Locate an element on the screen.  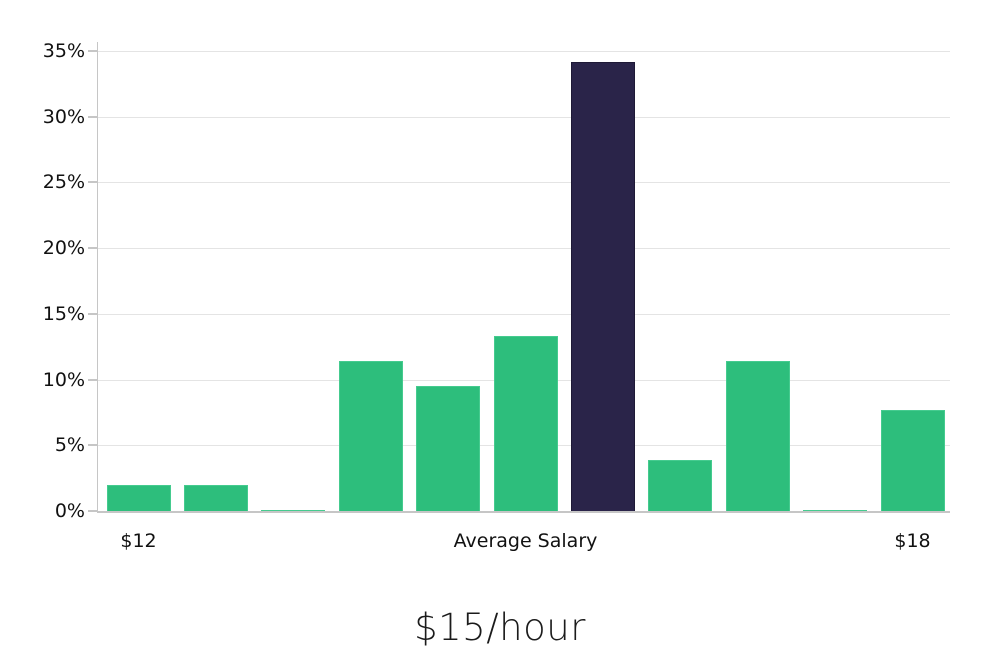
y-tick-label: 5% is located at coordinates (69, 445).